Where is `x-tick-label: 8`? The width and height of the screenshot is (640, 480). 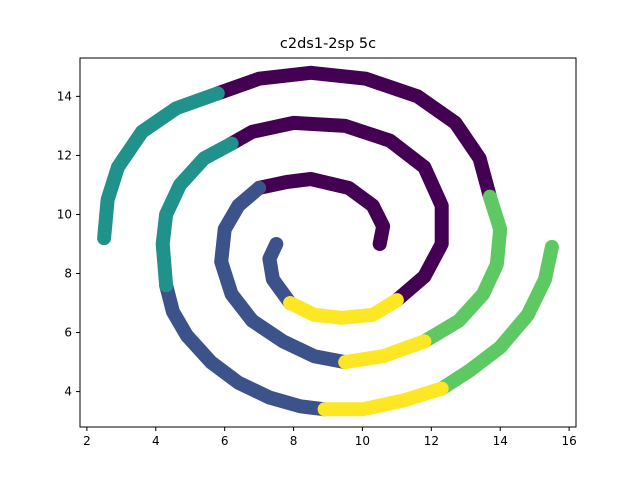
x-tick-label: 8 is located at coordinates (294, 441).